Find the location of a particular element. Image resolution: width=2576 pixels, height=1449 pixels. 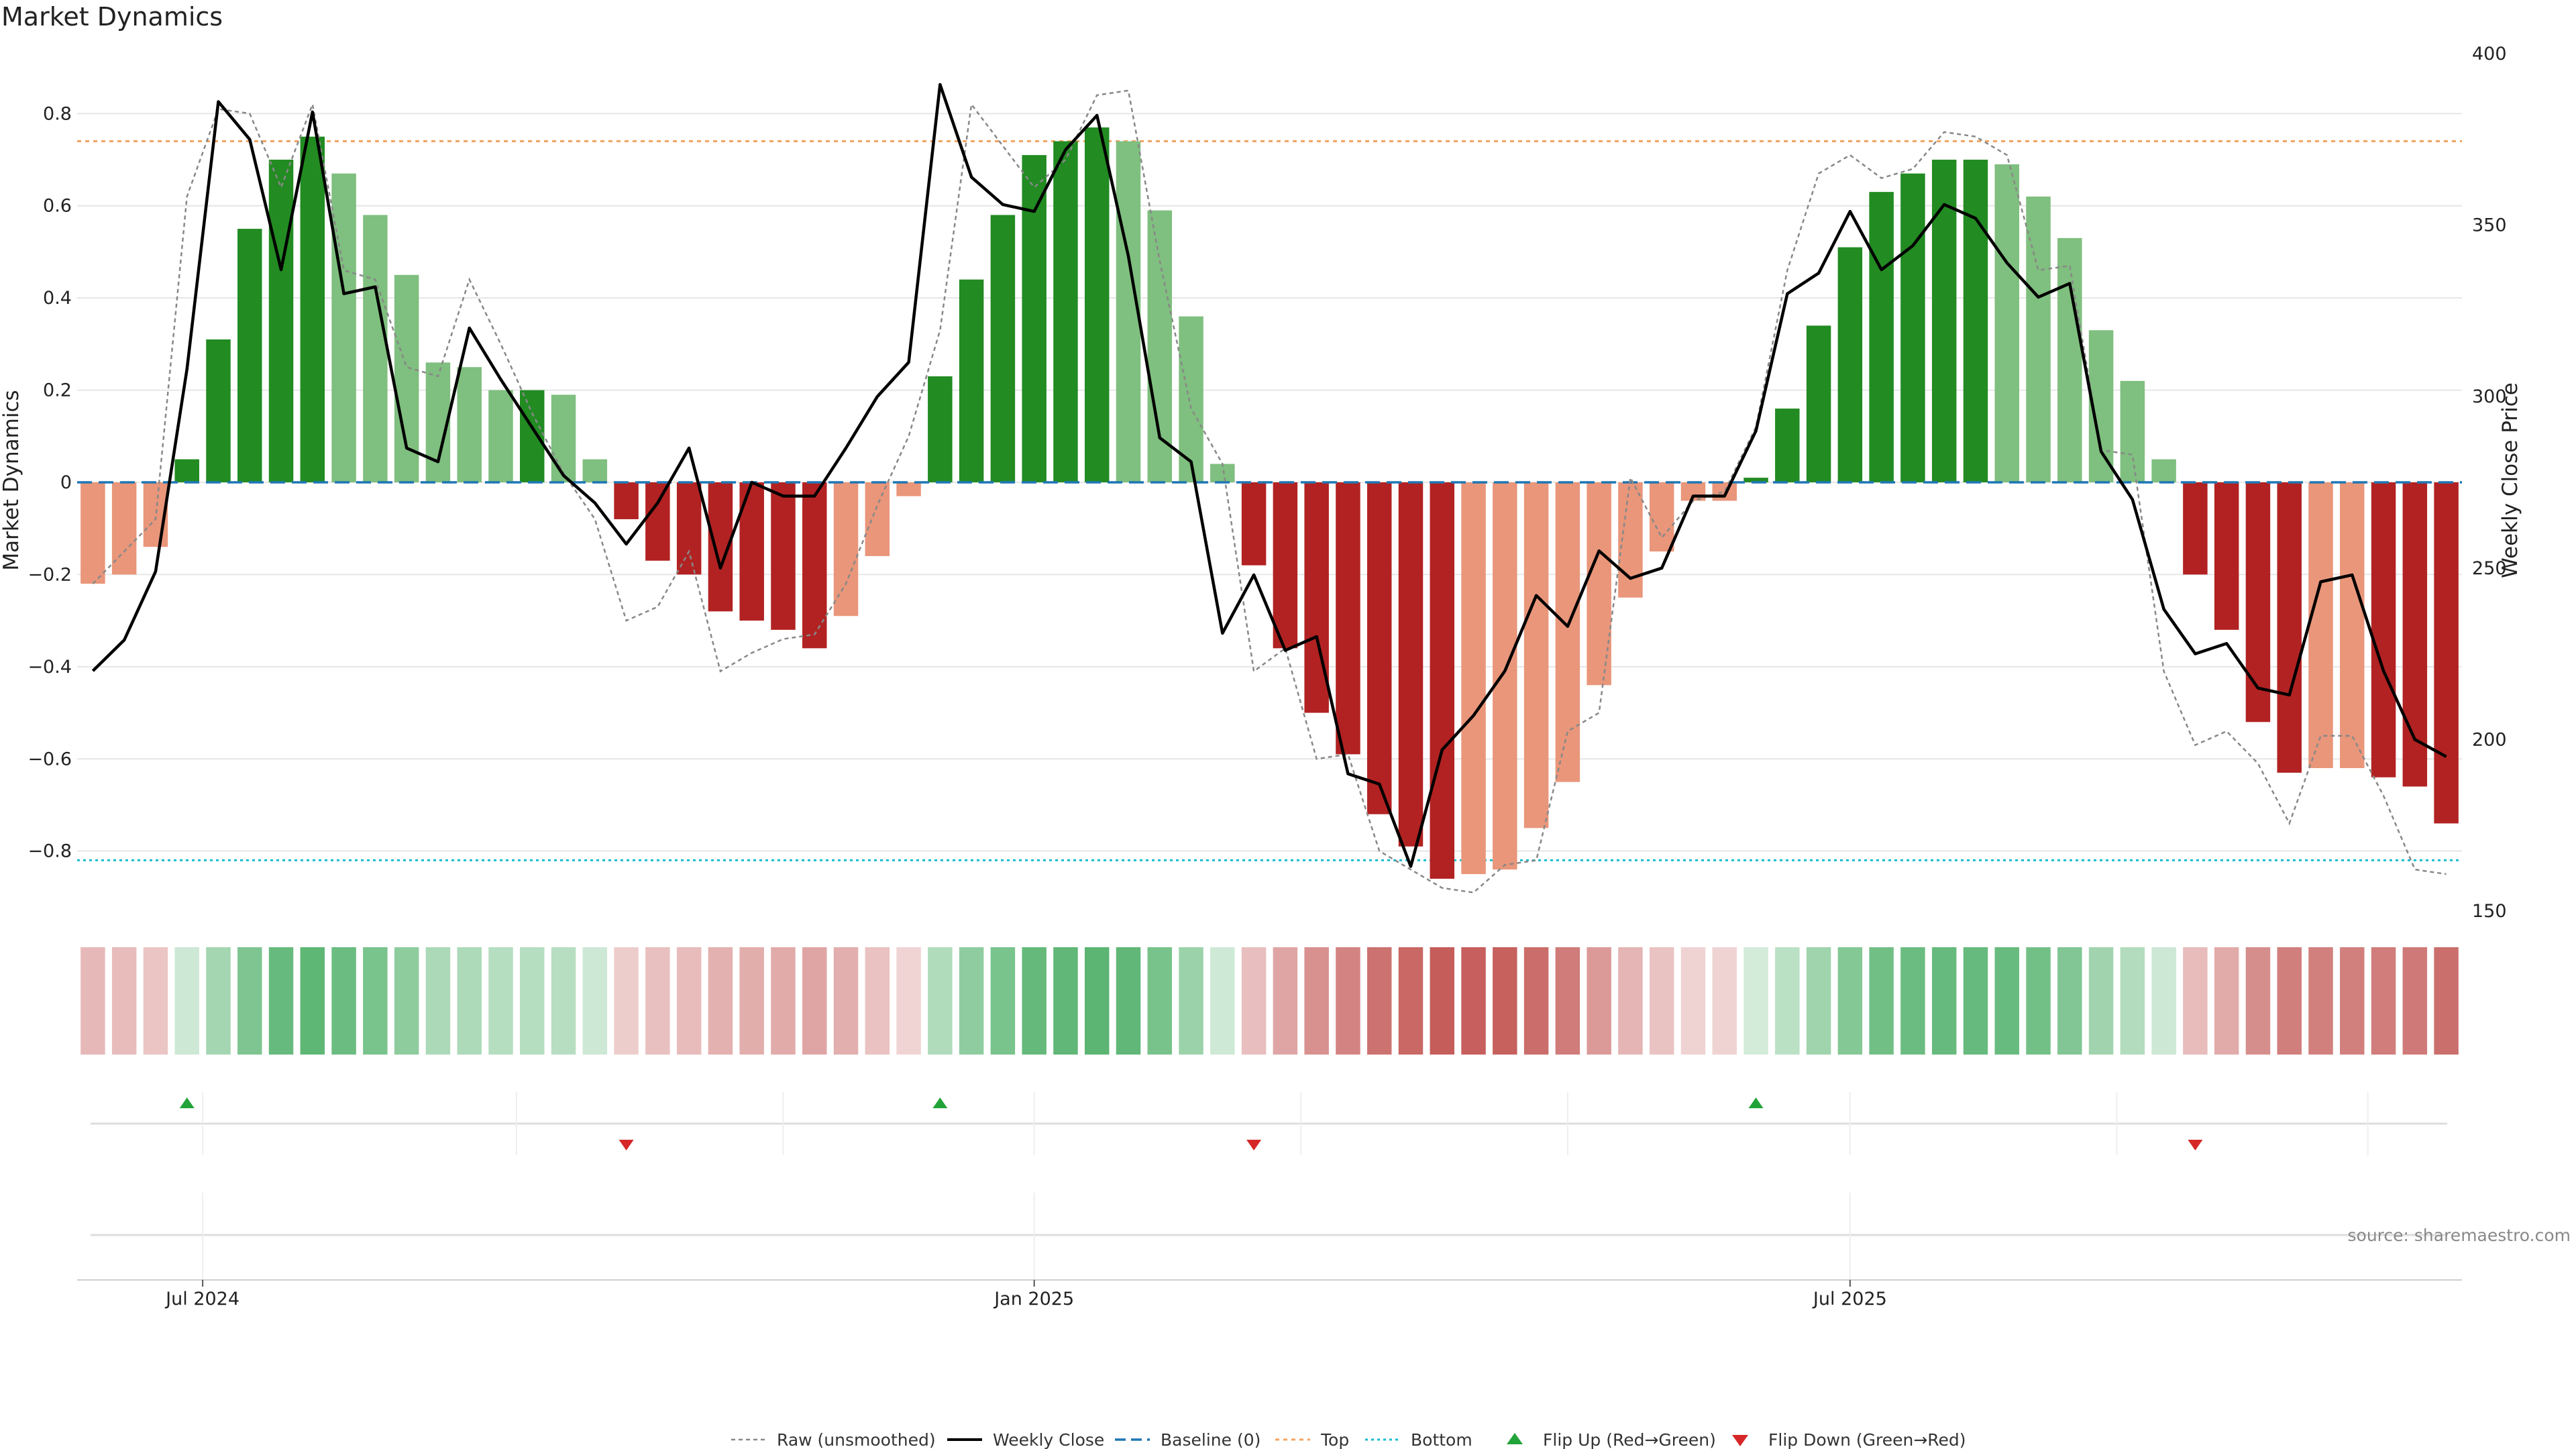

y-tick-label: 0.6 is located at coordinates (57, 206).